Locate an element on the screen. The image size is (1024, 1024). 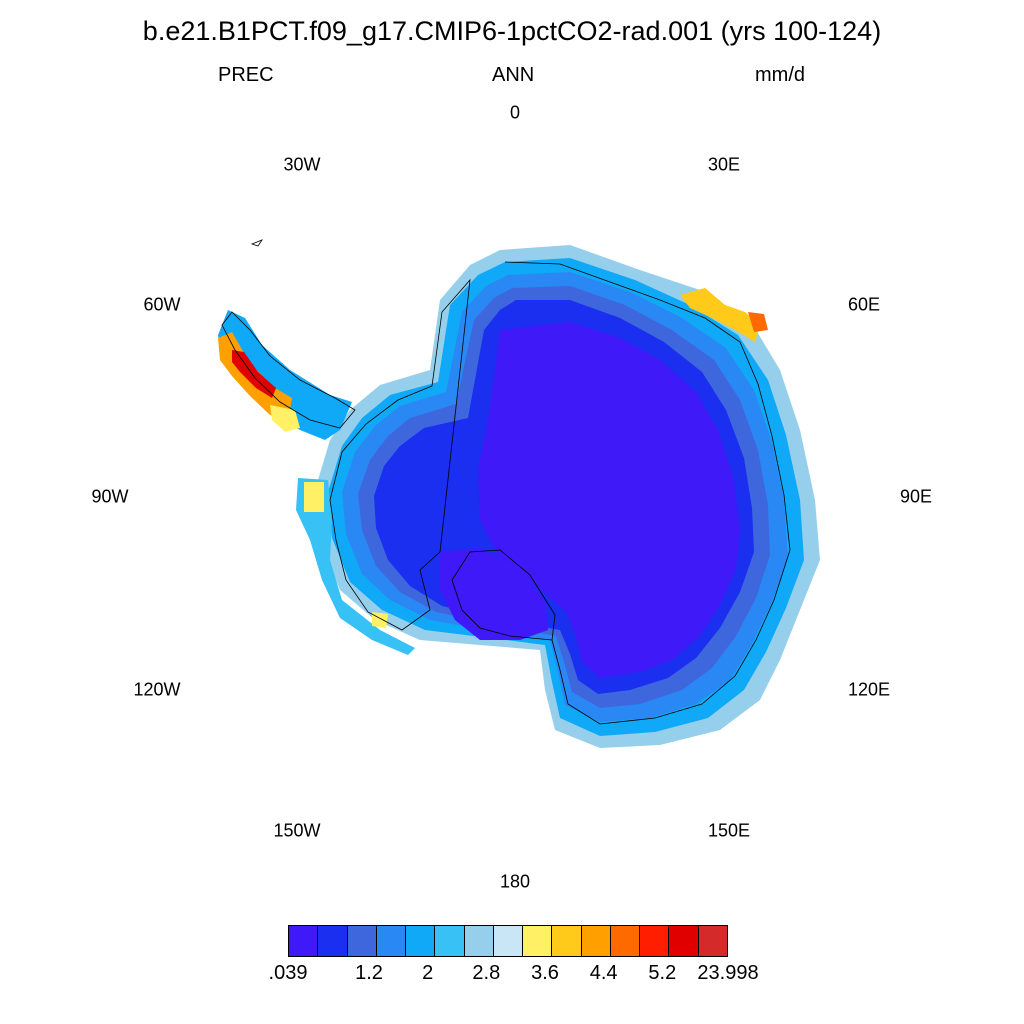
lon-label-150e: 150E is located at coordinates (729, 830).